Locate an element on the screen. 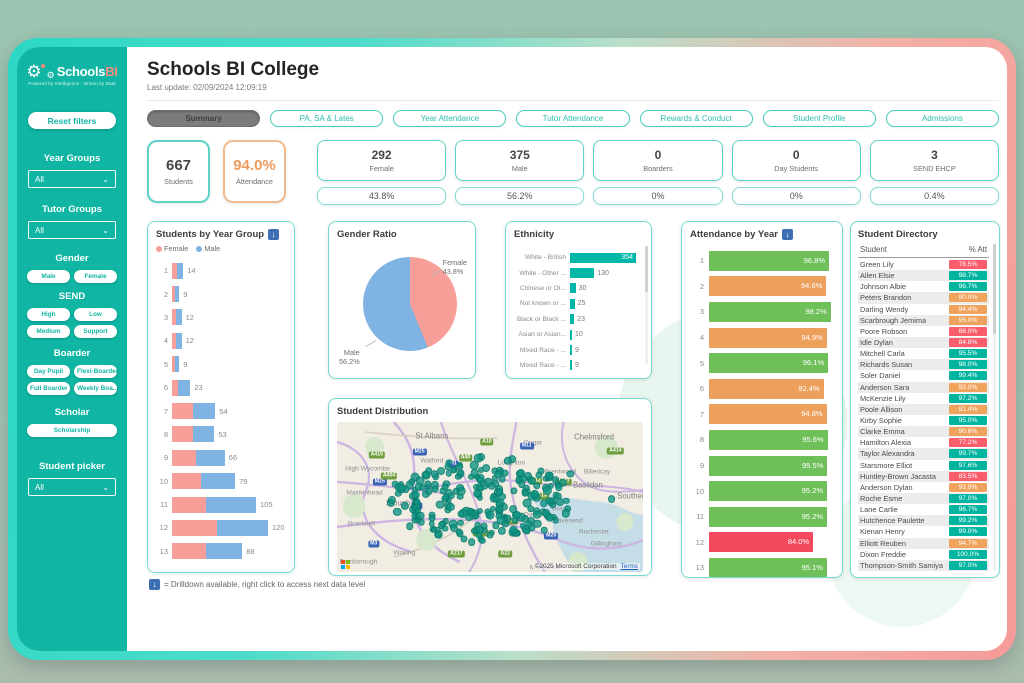  kpi-percent: 56.2% is located at coordinates (520, 196).